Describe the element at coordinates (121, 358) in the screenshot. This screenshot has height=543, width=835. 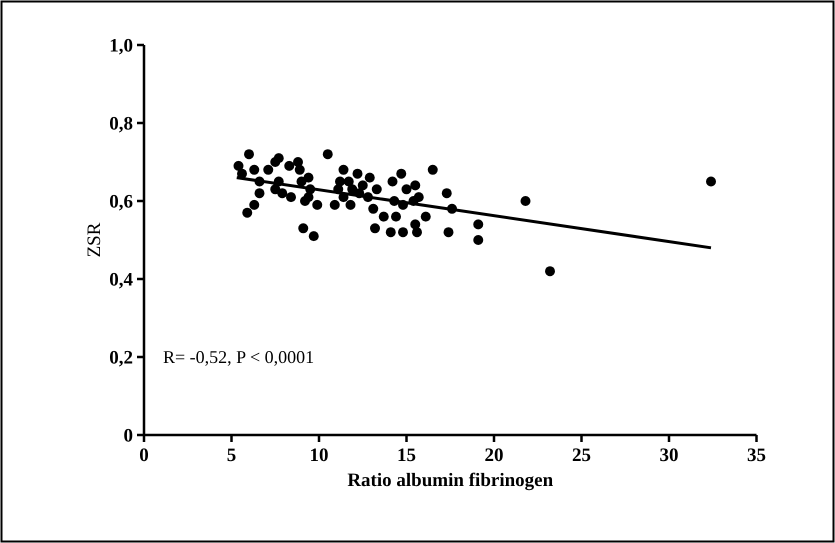
I see `y-tick-label: 0,2` at that location.